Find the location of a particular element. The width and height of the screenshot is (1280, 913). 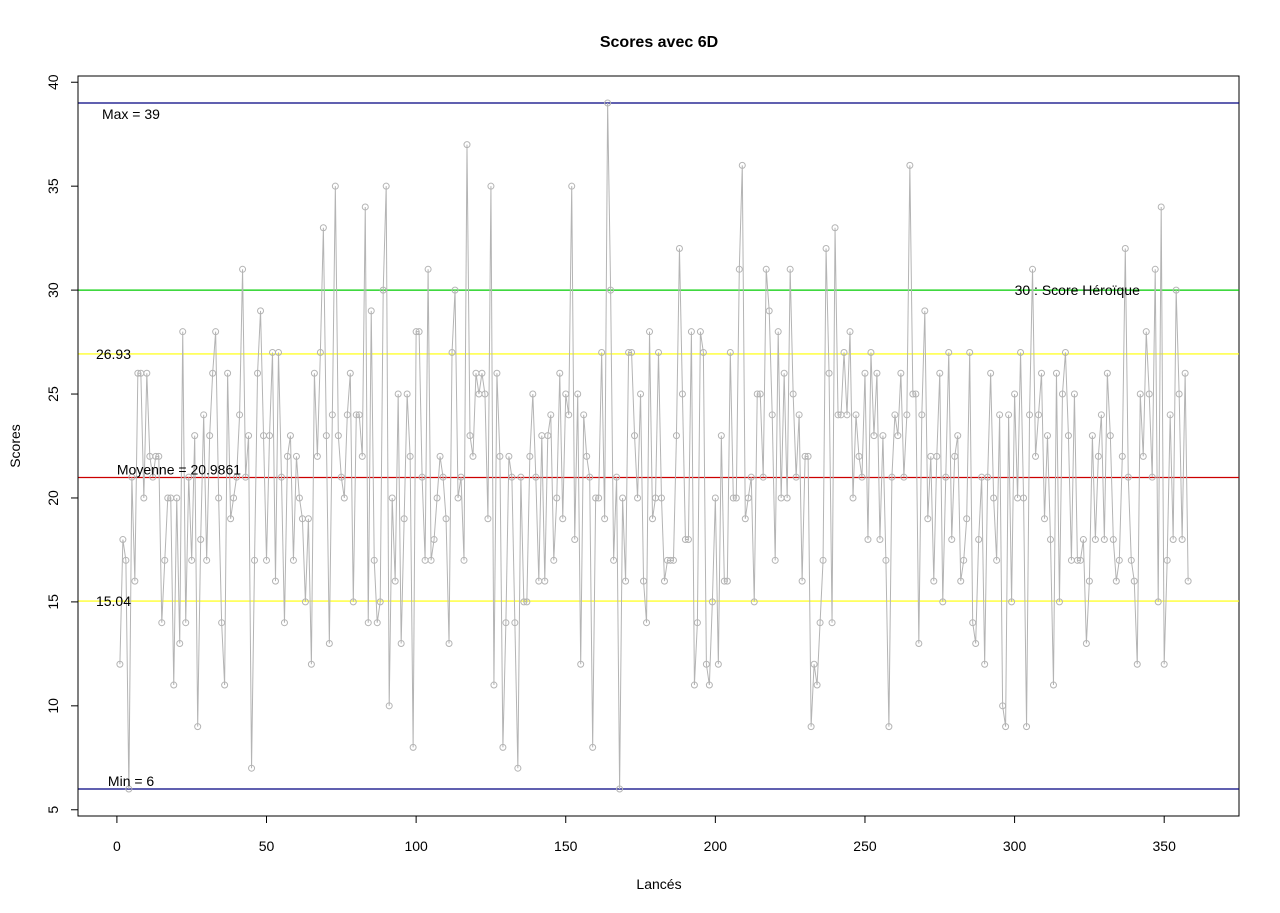

reference-line-label: Min = 6 is located at coordinates (131, 781).